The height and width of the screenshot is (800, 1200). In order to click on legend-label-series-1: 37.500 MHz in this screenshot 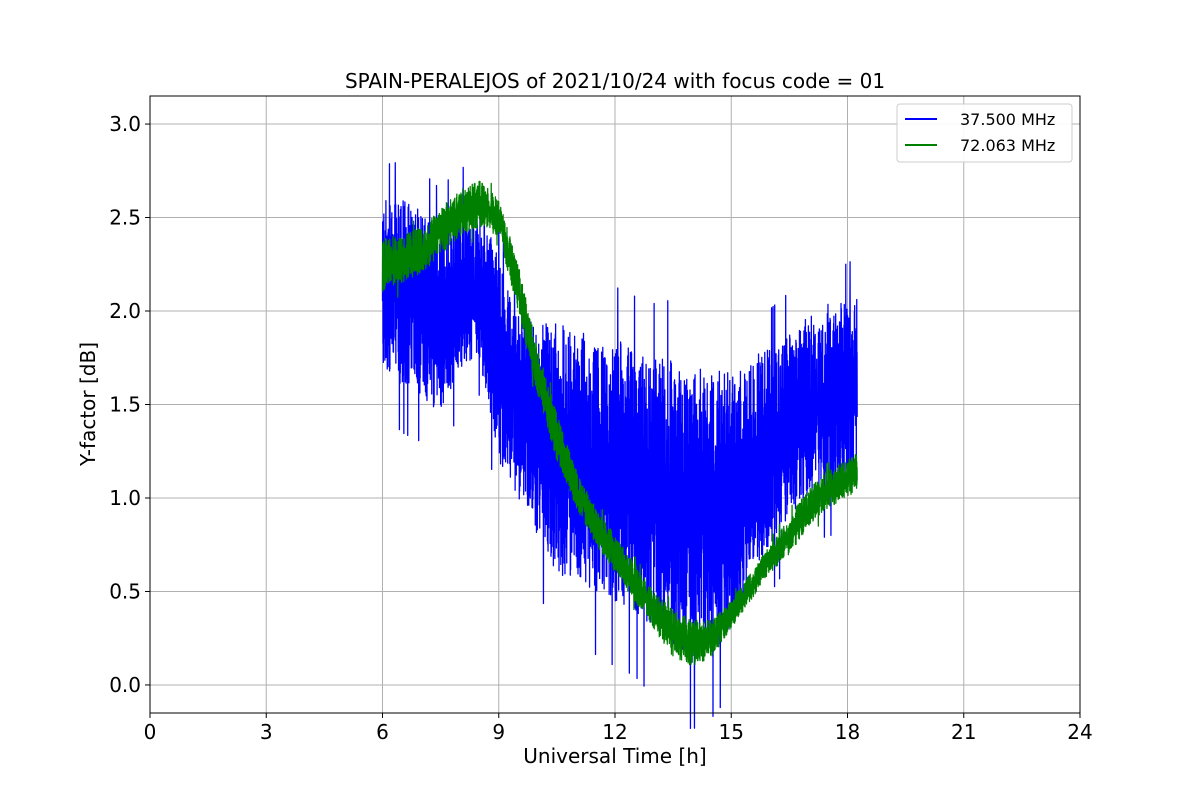, I will do `click(1007, 119)`.